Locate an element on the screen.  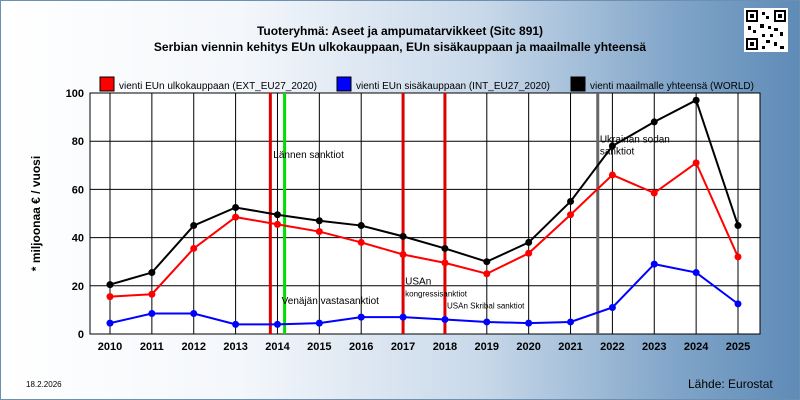
annotation-label: Lännen sanktiot is located at coordinates (308, 155).